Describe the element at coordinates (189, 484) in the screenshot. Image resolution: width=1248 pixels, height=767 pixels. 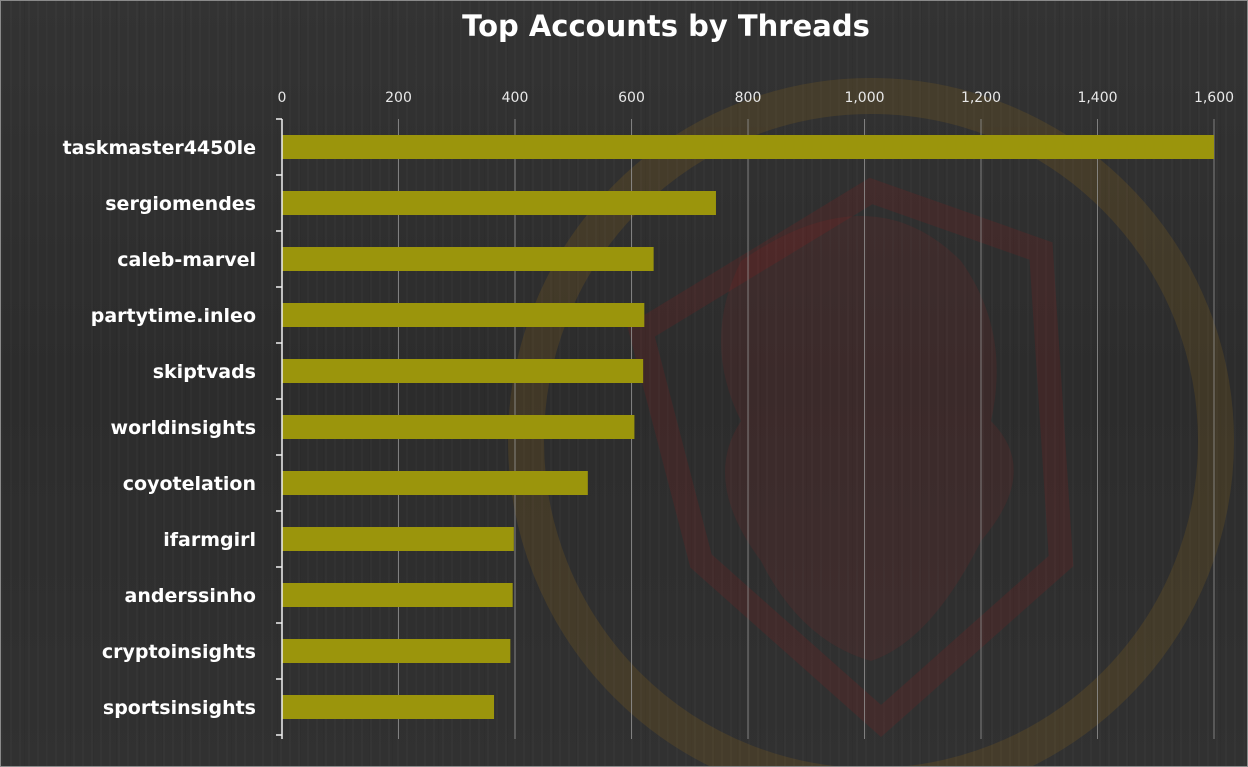
I see `category-label: coyotelation` at that location.